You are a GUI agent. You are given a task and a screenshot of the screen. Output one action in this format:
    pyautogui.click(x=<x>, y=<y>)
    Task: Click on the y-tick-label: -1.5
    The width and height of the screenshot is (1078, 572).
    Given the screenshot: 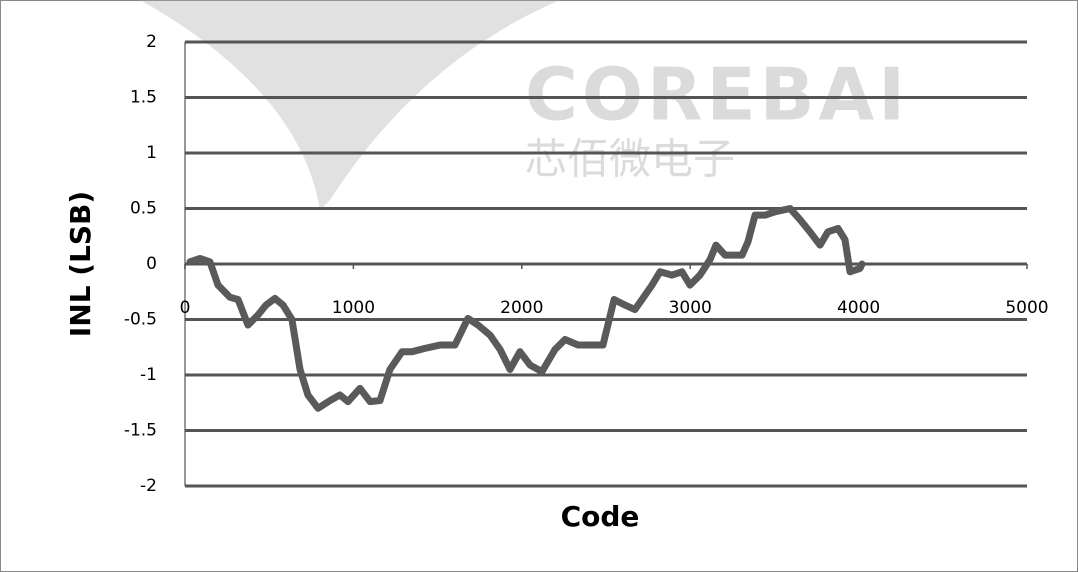 What is the action you would take?
    pyautogui.click(x=140, y=431)
    